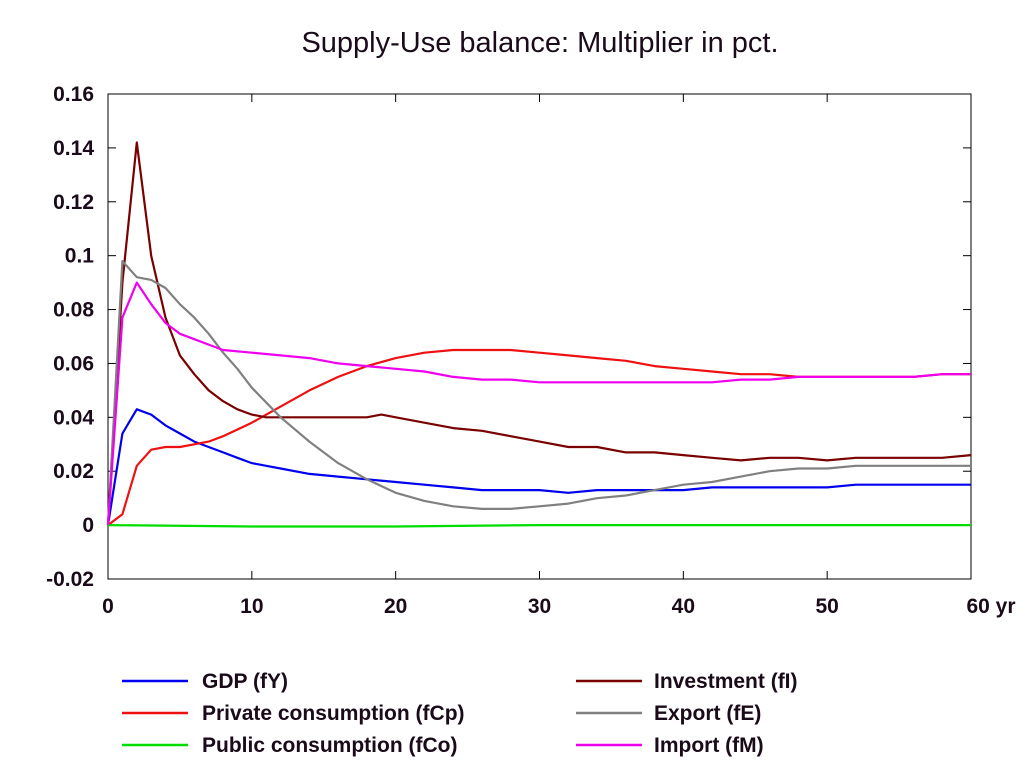 The image size is (1024, 778). I want to click on y-tick-label: 0.14, so click(73, 148).